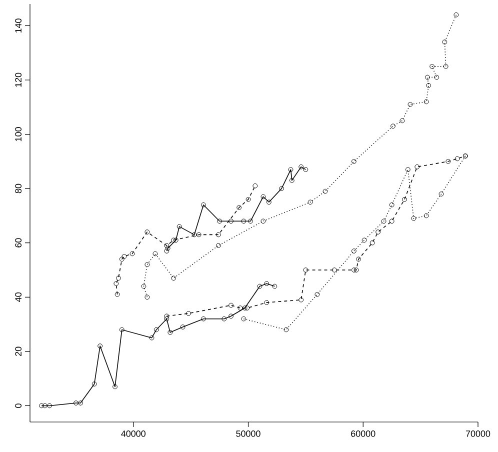 This screenshot has width=498, height=452. What do you see at coordinates (248, 433) in the screenshot?
I see `x-tick-label: 50000` at bounding box center [248, 433].